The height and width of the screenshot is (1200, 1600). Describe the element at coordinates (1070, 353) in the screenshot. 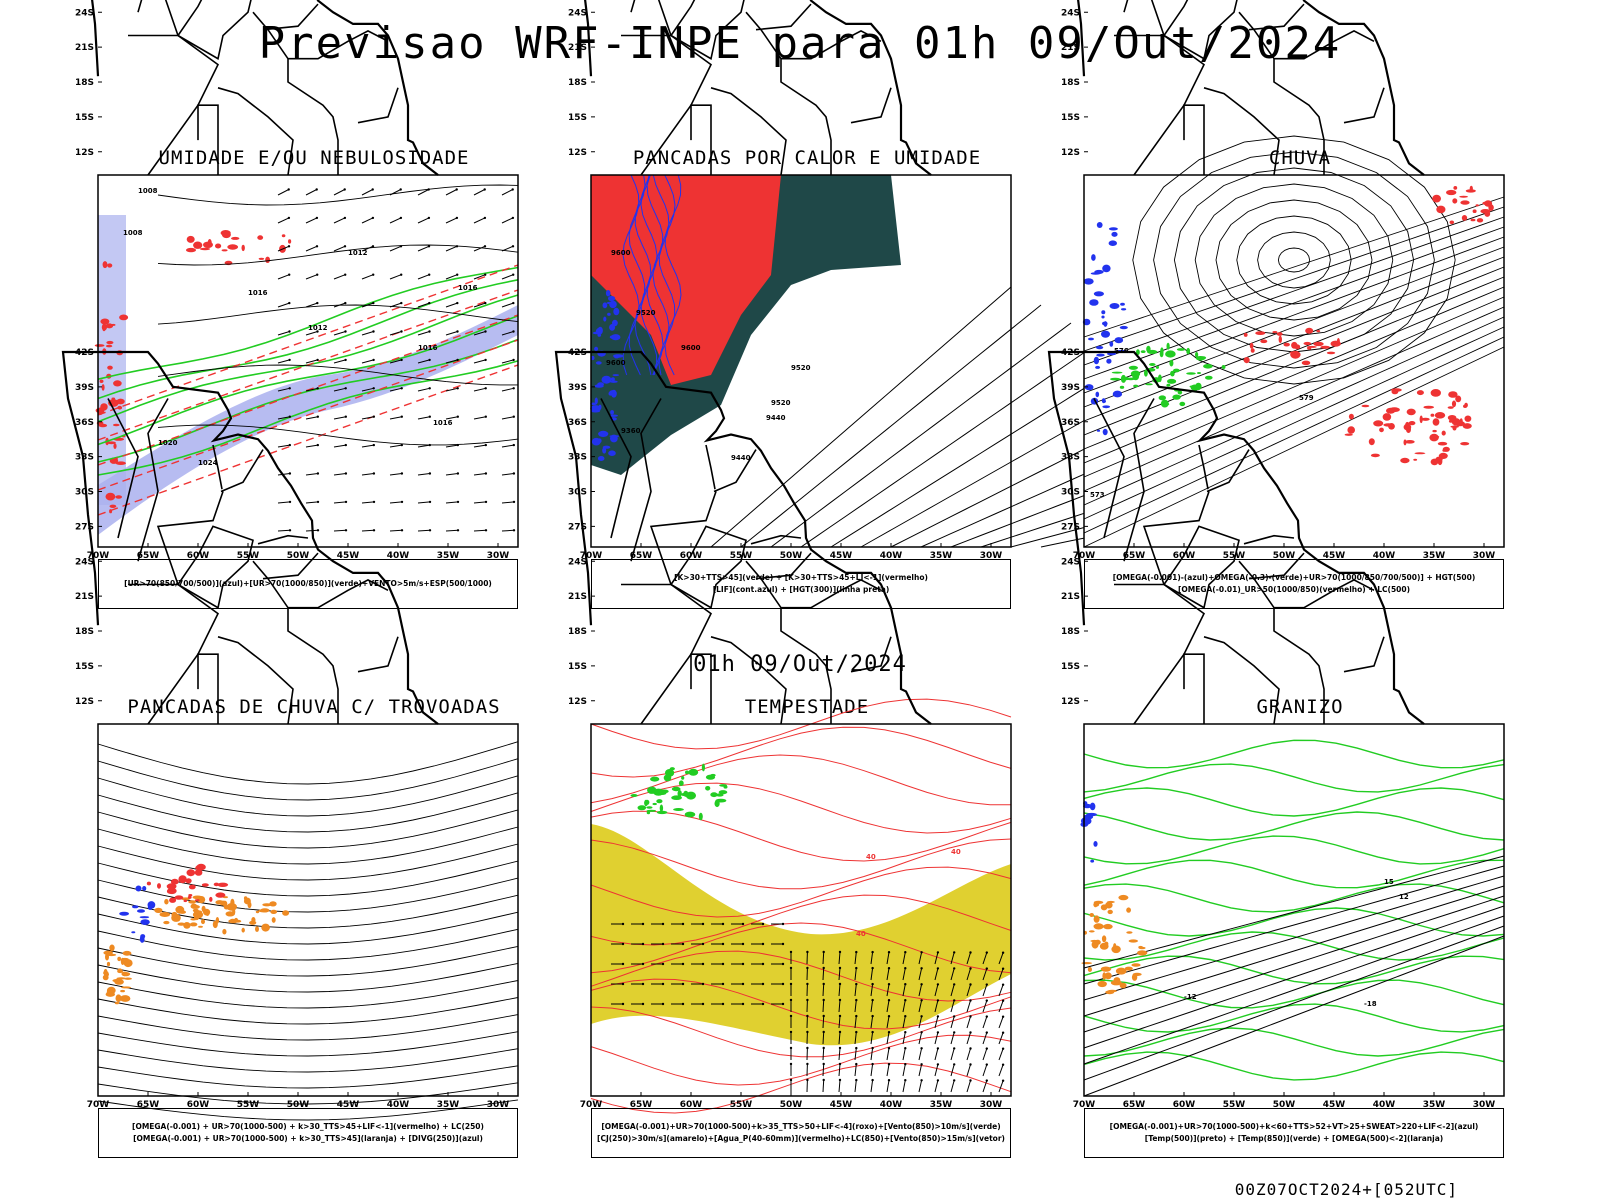

I see `lat-tick-label: 42S` at that location.